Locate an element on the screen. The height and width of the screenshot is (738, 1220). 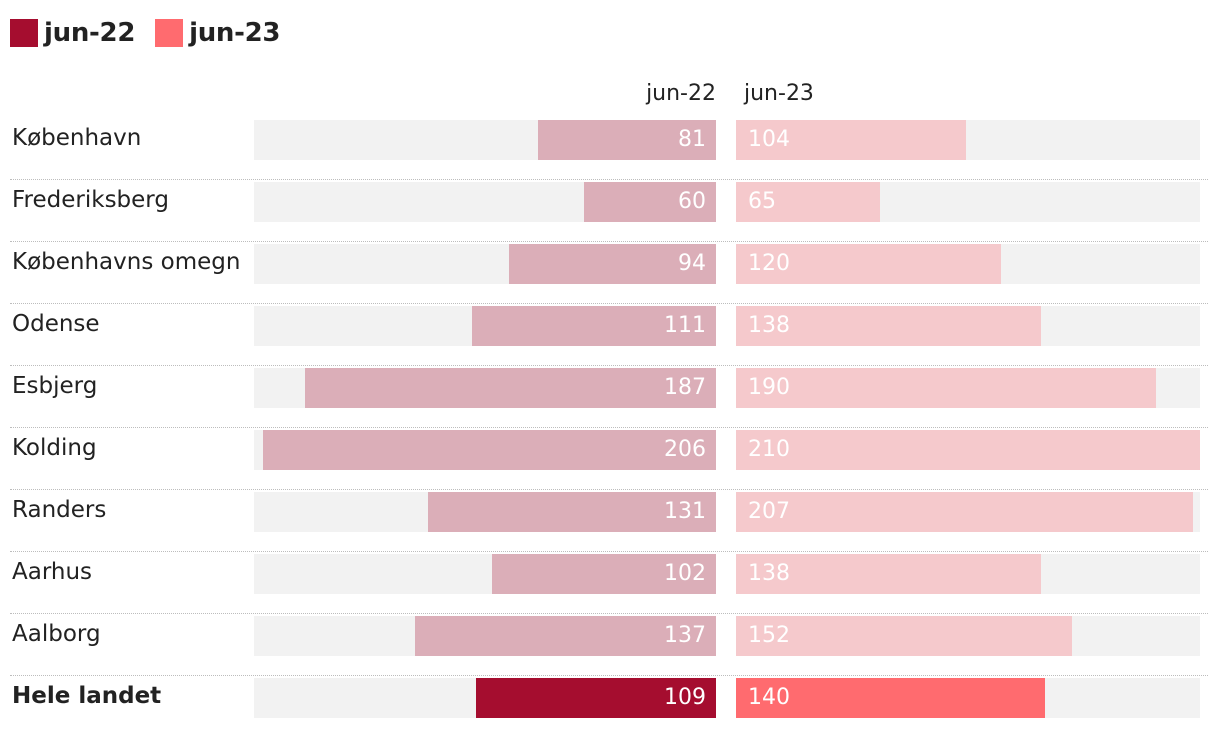
bar-jun-23-randers: 207 is located at coordinates (964, 512).